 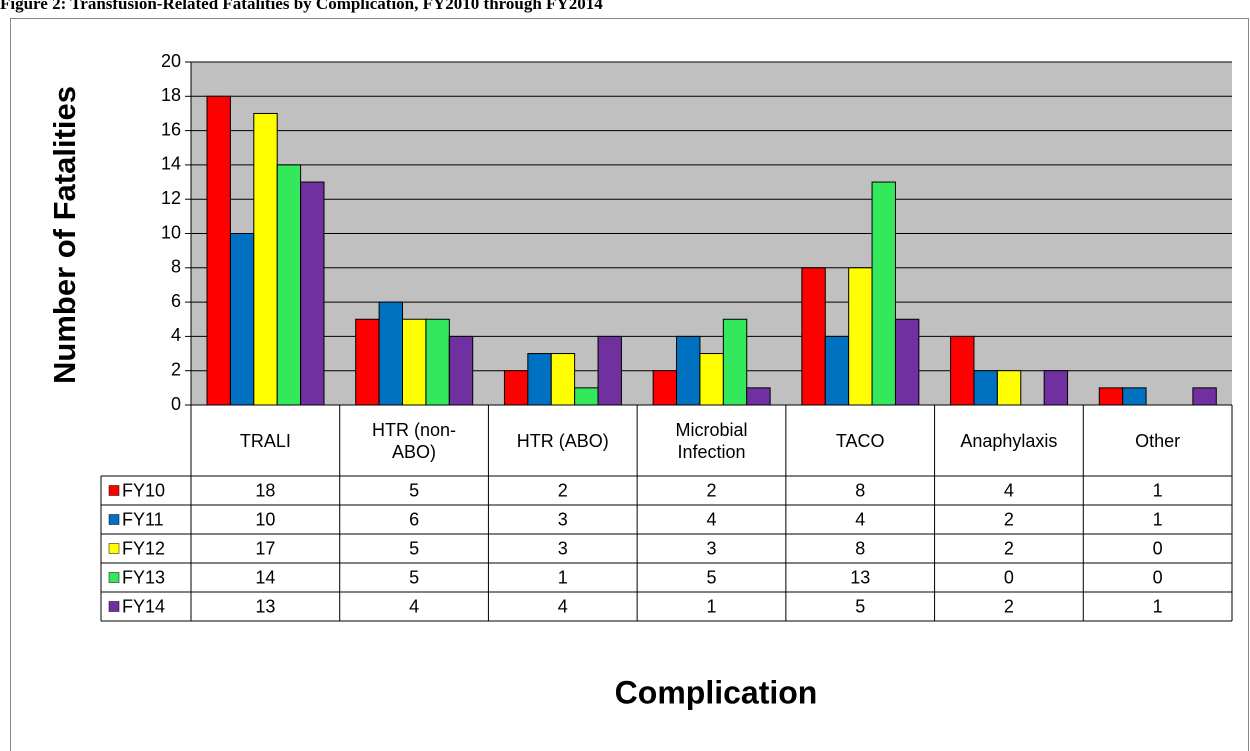 I want to click on category-text: TACO, so click(x=860, y=440).